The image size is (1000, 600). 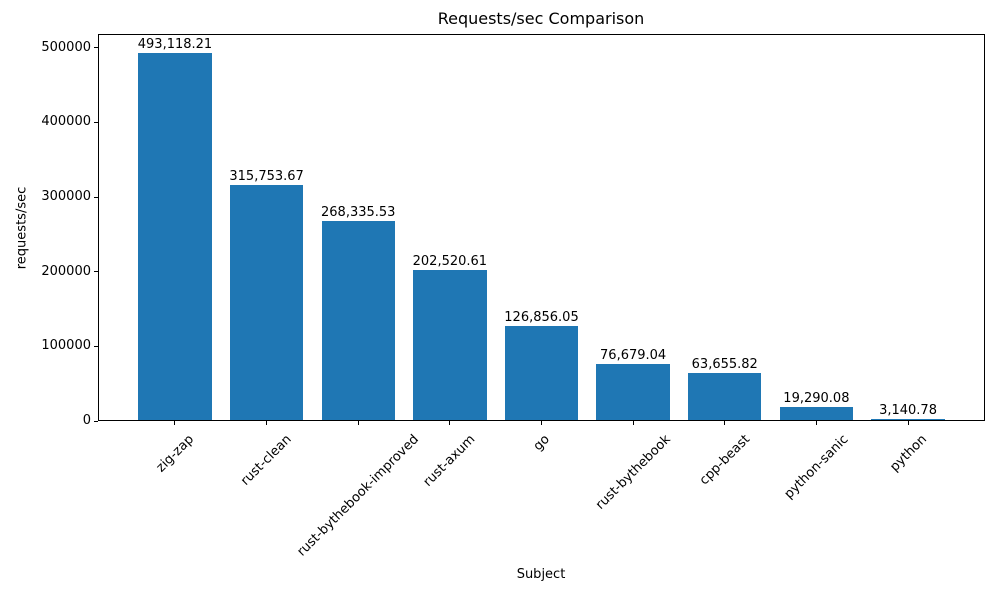 I want to click on x-tick-label-zig-zap: zig-zap, so click(x=175, y=454).